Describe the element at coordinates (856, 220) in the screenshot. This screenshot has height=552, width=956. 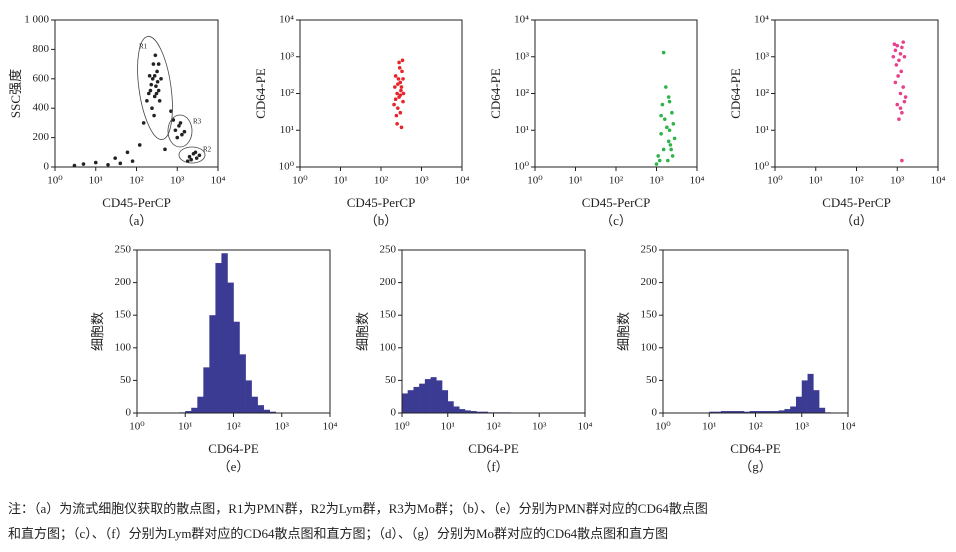
I see `panel-label: （d）` at that location.